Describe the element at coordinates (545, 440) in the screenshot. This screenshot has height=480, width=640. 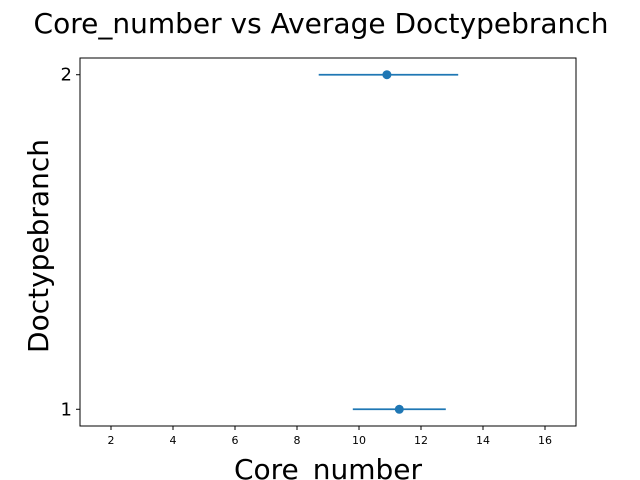
I see `x-tick-label: 16` at that location.